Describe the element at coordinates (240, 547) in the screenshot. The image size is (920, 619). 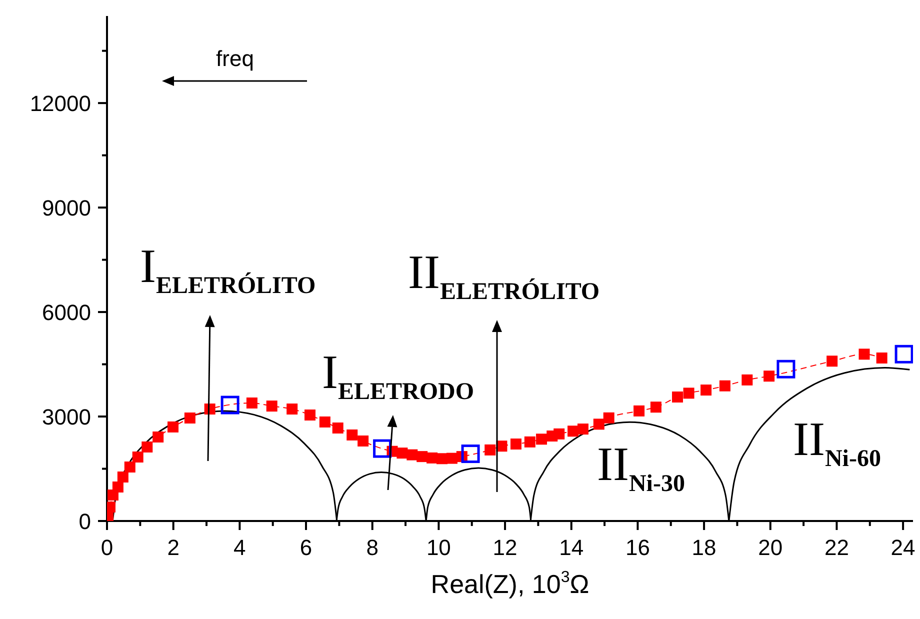
I see `x-tick-label: 4` at that location.